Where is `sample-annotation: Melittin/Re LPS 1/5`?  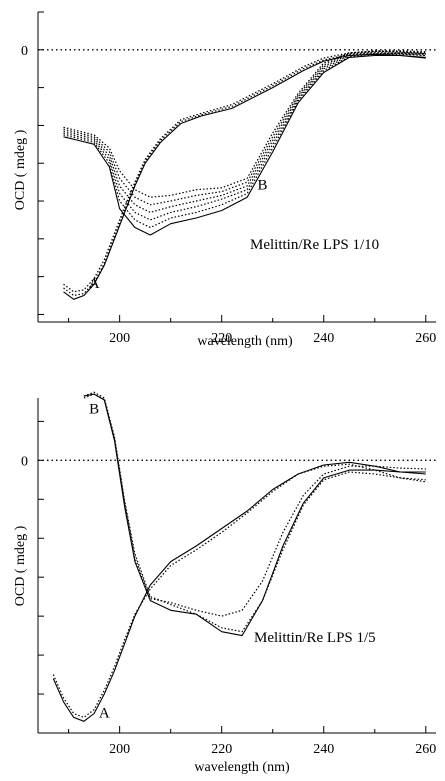 sample-annotation: Melittin/Re LPS 1/5 is located at coordinates (315, 638).